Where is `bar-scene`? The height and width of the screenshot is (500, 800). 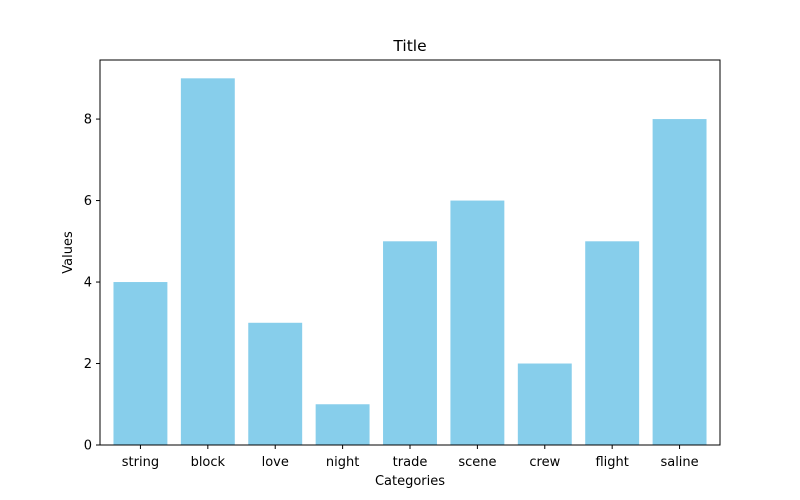 bar-scene is located at coordinates (477, 322).